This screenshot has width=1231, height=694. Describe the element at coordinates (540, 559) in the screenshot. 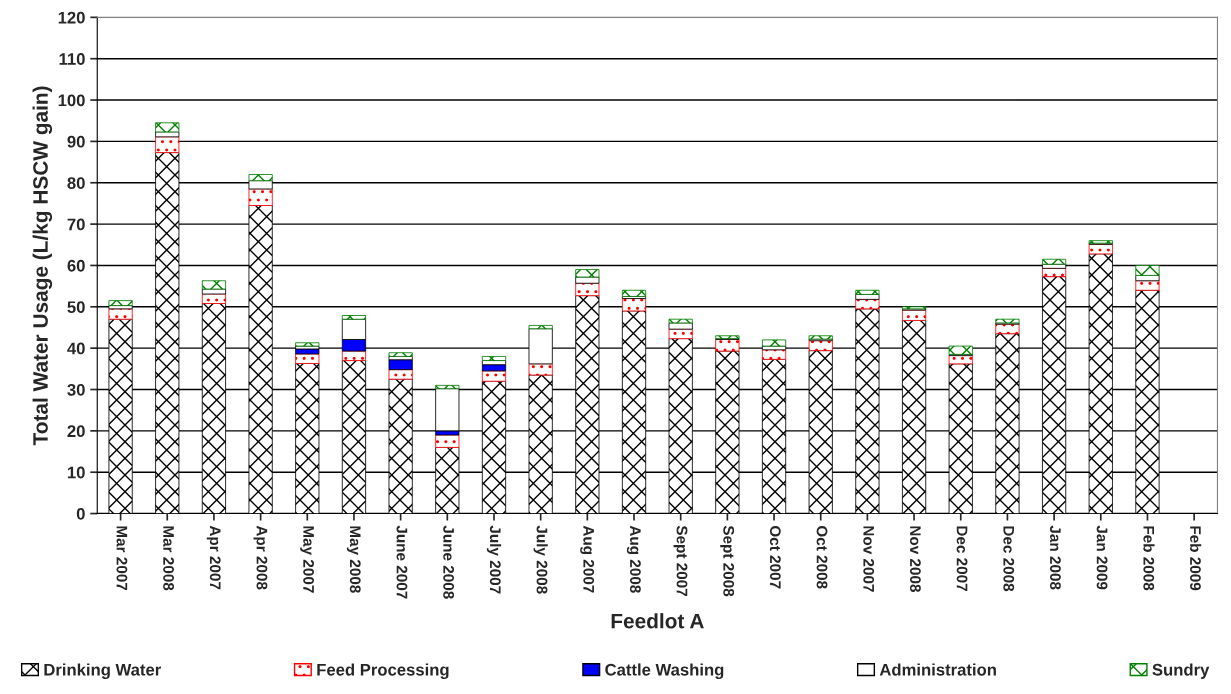

I see `x-tick-label: July 2008` at that location.